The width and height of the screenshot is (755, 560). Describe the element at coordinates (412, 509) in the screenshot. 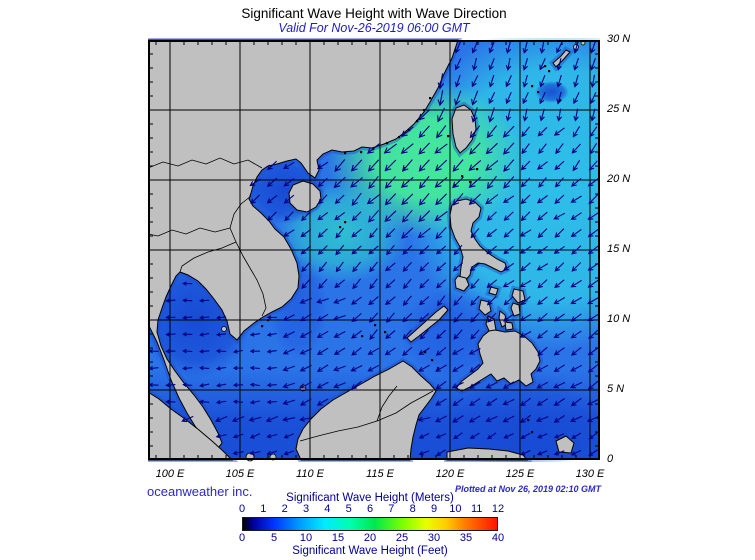

I see `meters-tick: 8` at that location.